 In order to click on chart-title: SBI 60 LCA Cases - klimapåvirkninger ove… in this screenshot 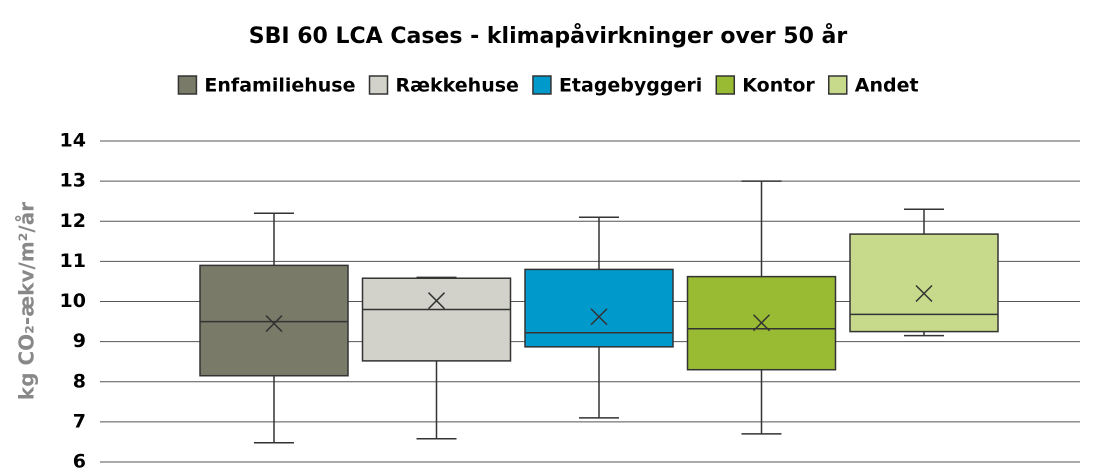, I will do `click(548, 36)`.